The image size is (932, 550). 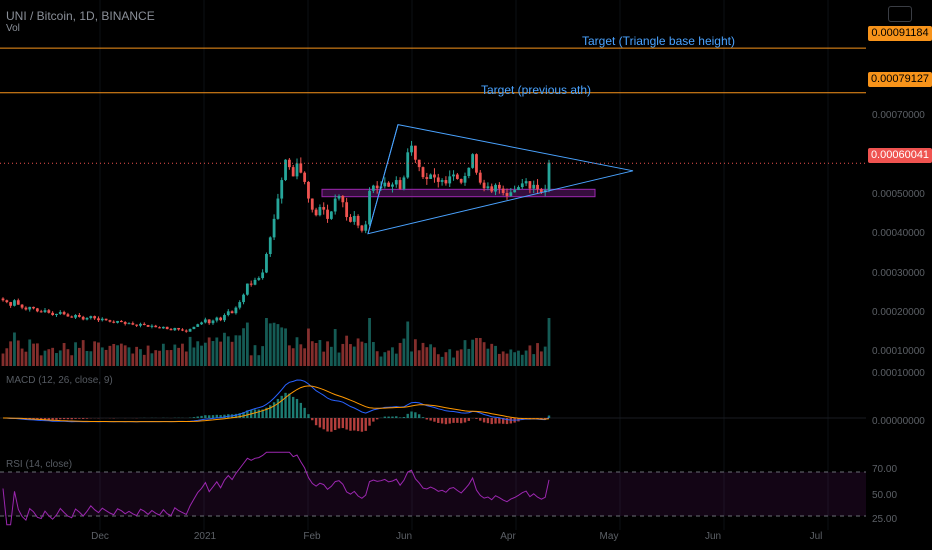 What do you see at coordinates (900, 14) in the screenshot?
I see `snapshot-icon` at bounding box center [900, 14].